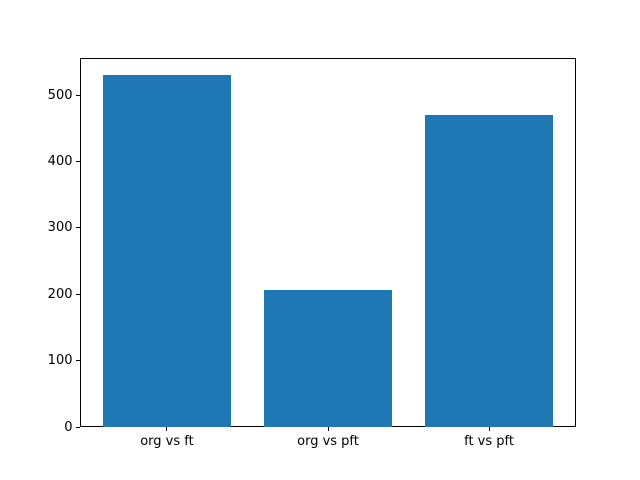 This screenshot has height=480, width=640. I want to click on y-tick-label: 200, so click(60, 294).